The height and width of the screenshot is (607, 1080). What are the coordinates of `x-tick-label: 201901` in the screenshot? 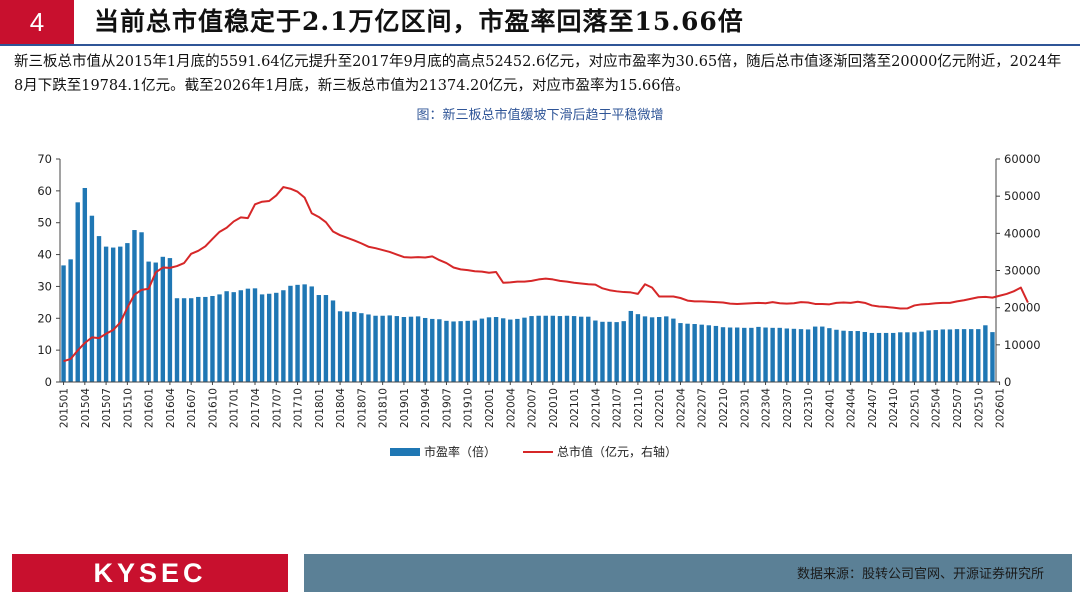 It's located at (405, 408).